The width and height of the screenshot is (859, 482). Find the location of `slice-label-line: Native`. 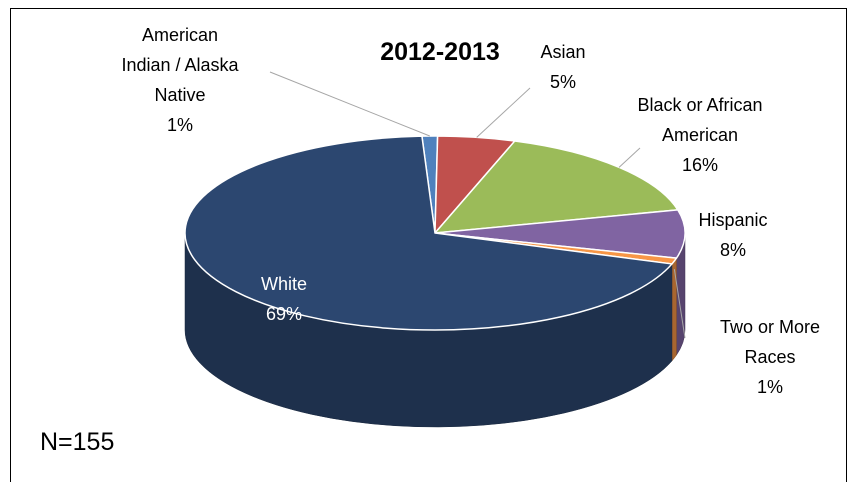

slice-label-line: Native is located at coordinates (179, 95).